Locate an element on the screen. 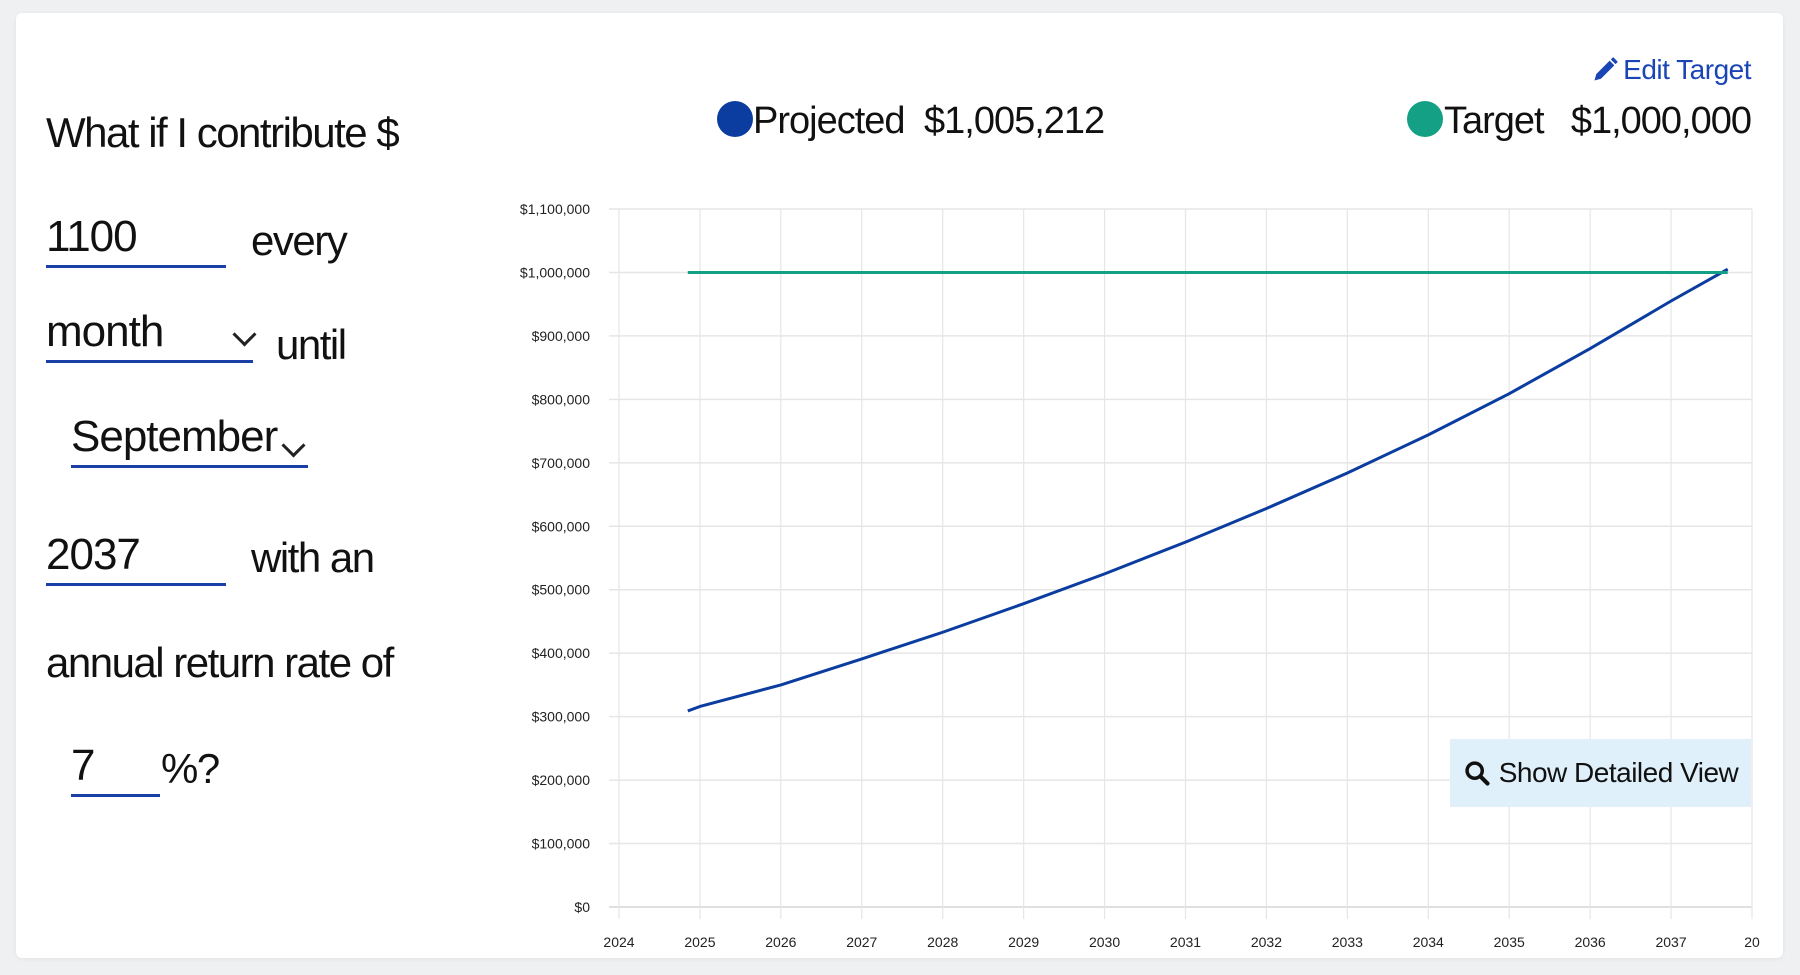  x-tick-label: 2032 is located at coordinates (1266, 942).